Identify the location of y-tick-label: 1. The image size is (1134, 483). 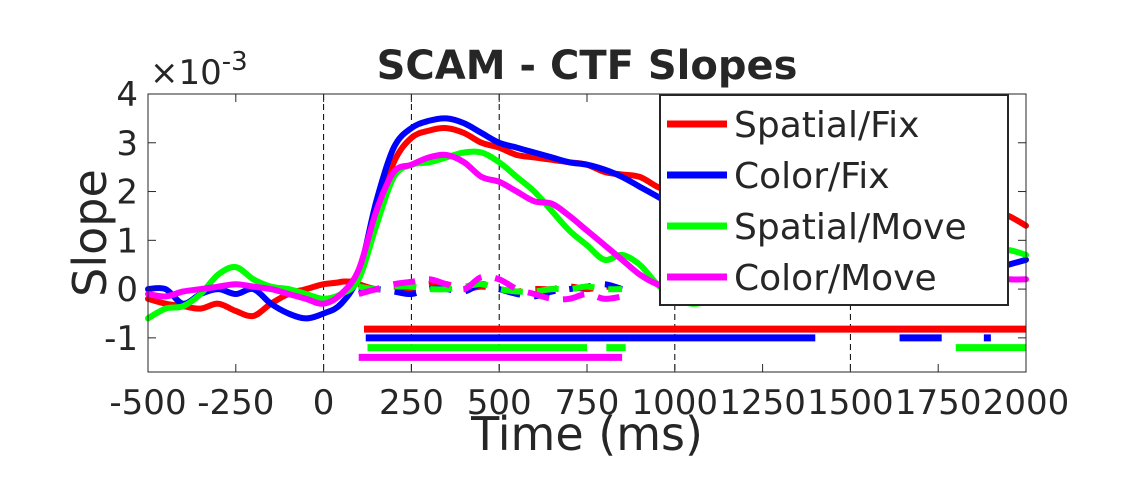
(127, 241).